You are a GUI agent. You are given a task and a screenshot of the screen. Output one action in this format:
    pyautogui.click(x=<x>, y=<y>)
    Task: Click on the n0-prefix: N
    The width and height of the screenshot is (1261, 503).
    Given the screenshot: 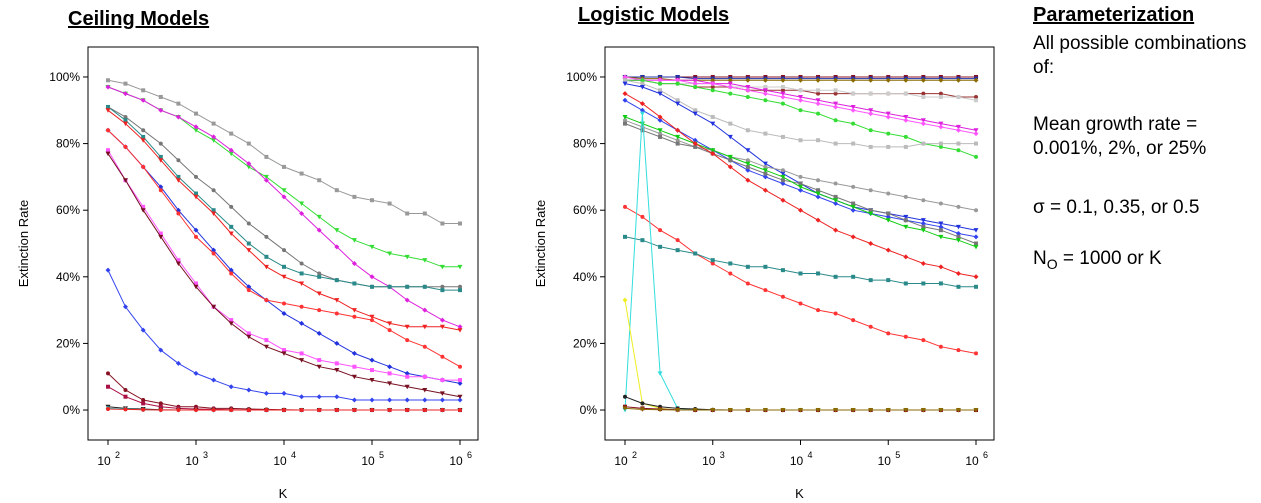 What is the action you would take?
    pyautogui.click(x=1040, y=258)
    